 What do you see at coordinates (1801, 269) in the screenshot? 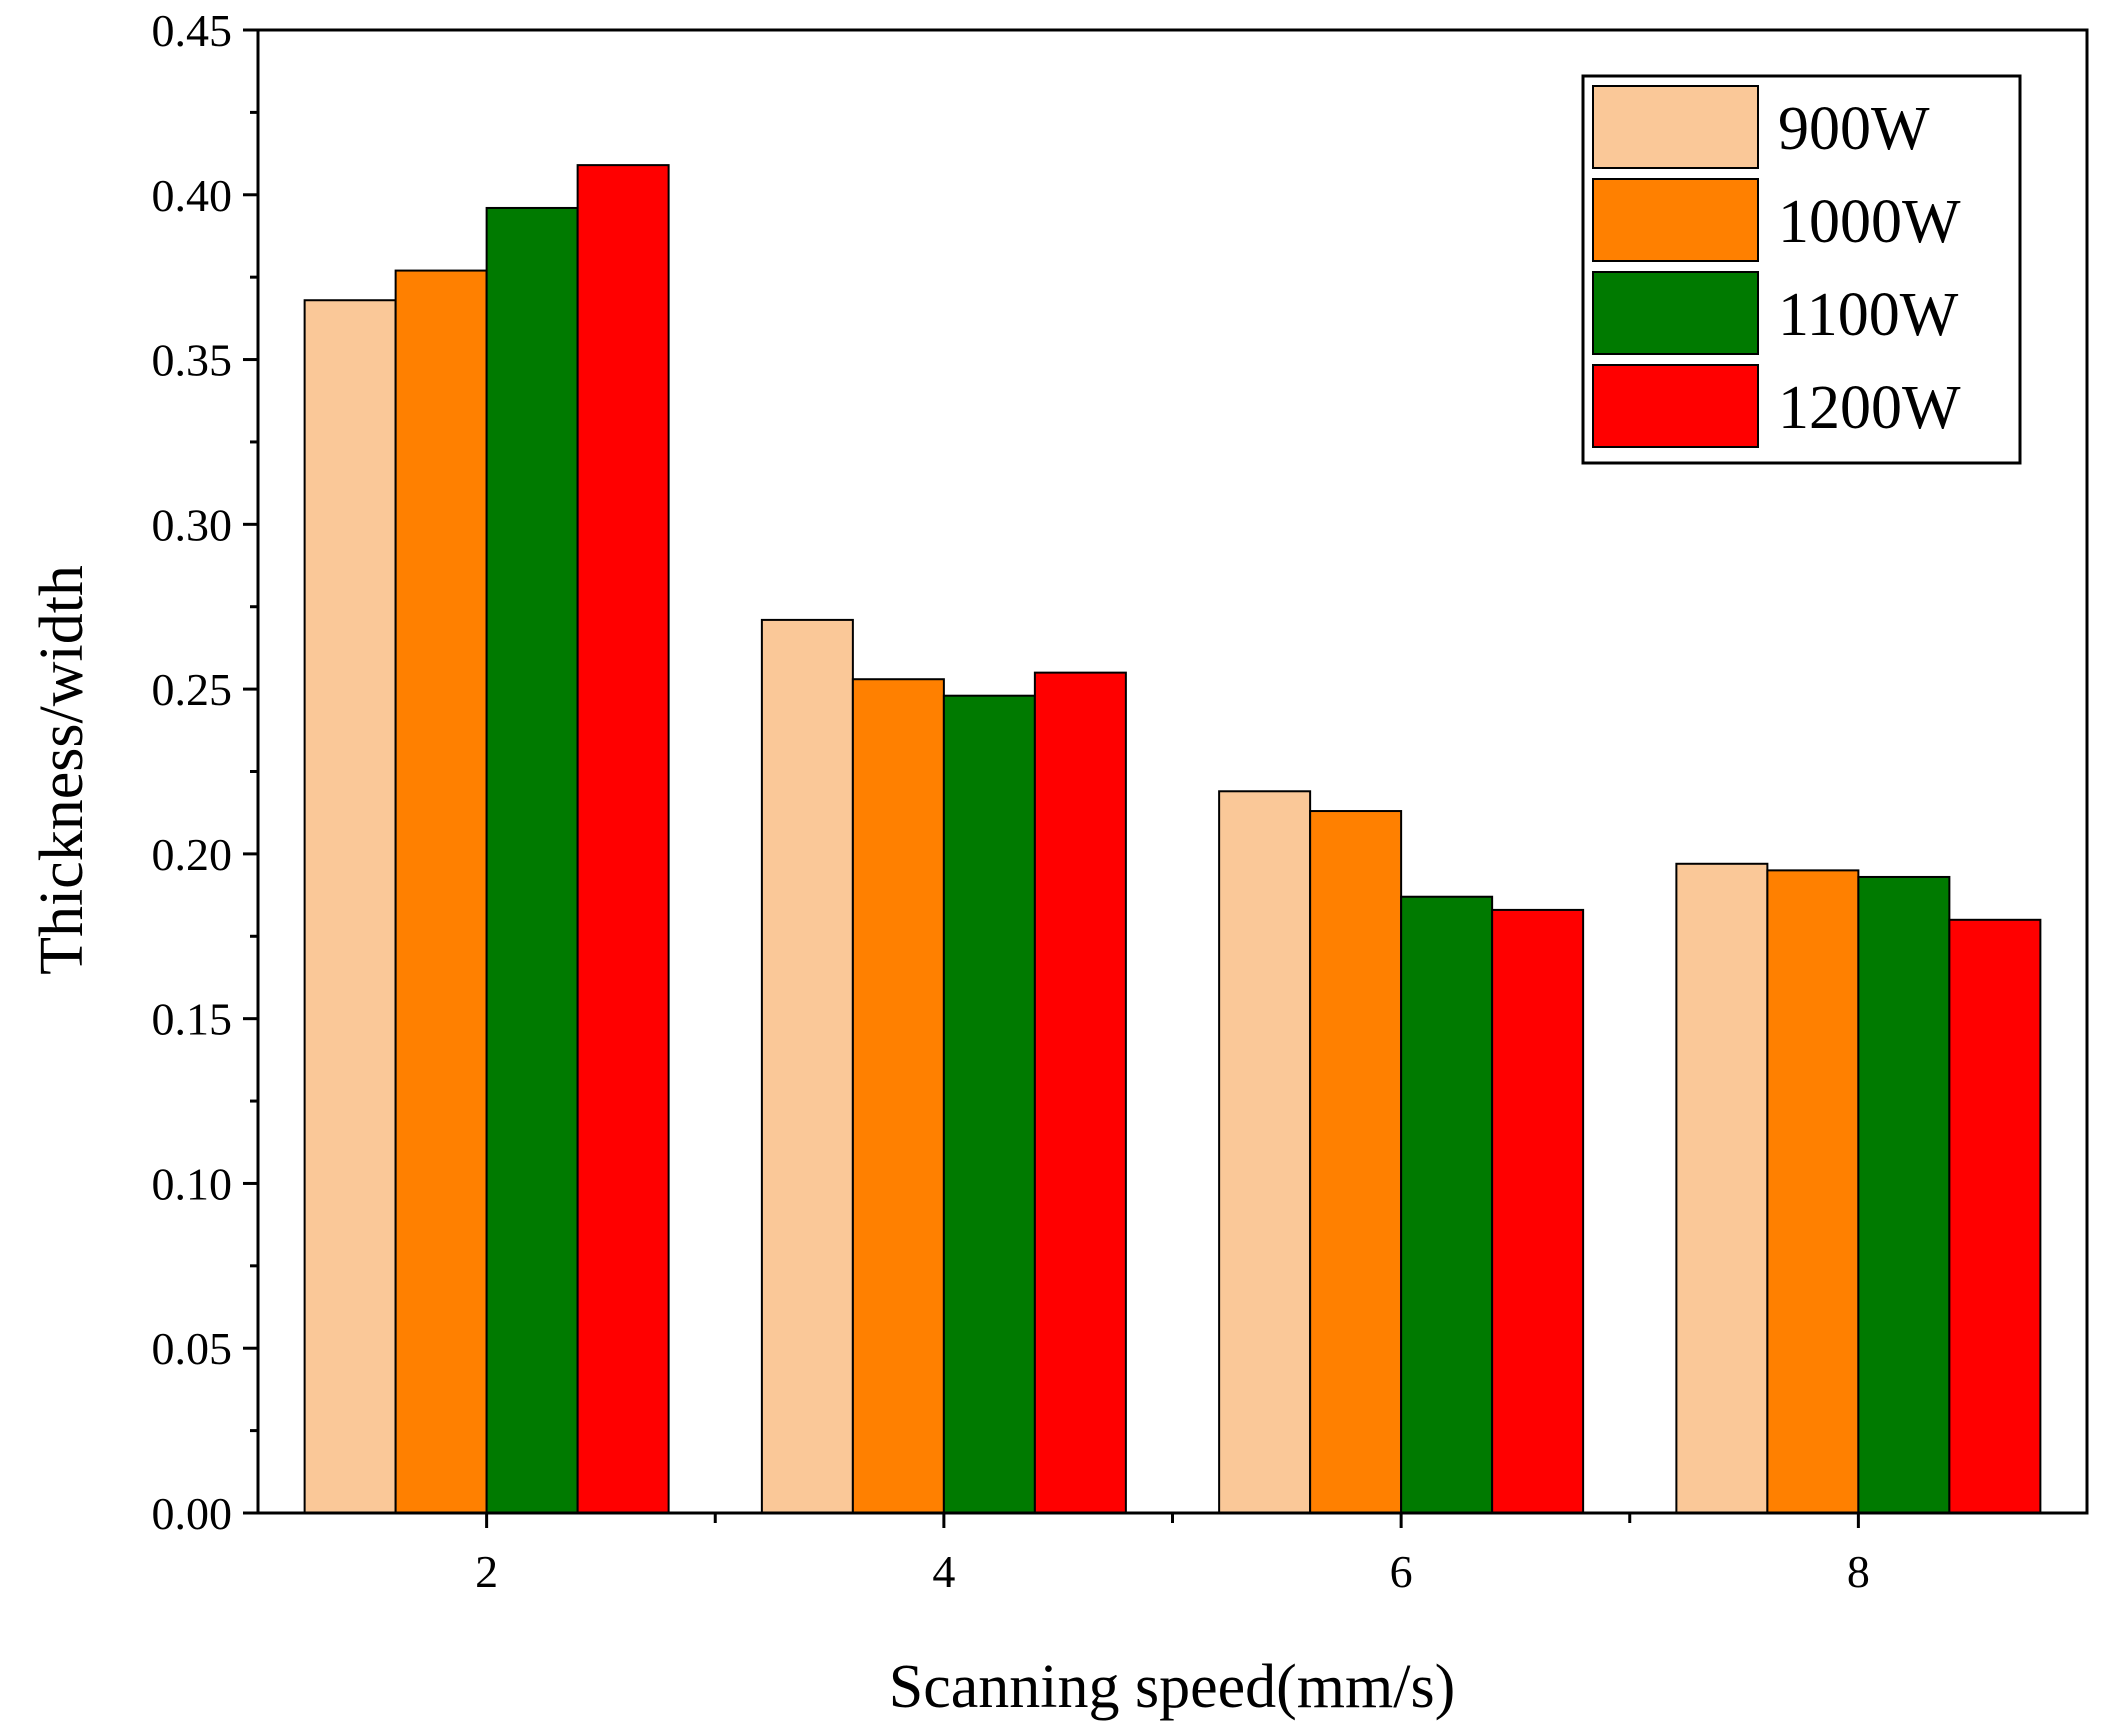
I see `legend: 900W 1000W 1100W 1200W` at bounding box center [1801, 269].